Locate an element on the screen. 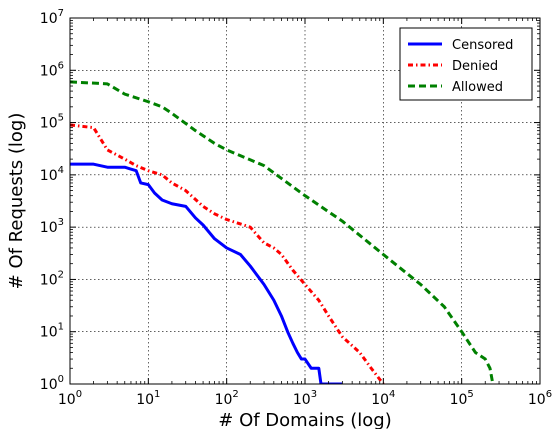  x-tick-label: 10⁴ is located at coordinates (383, 398).